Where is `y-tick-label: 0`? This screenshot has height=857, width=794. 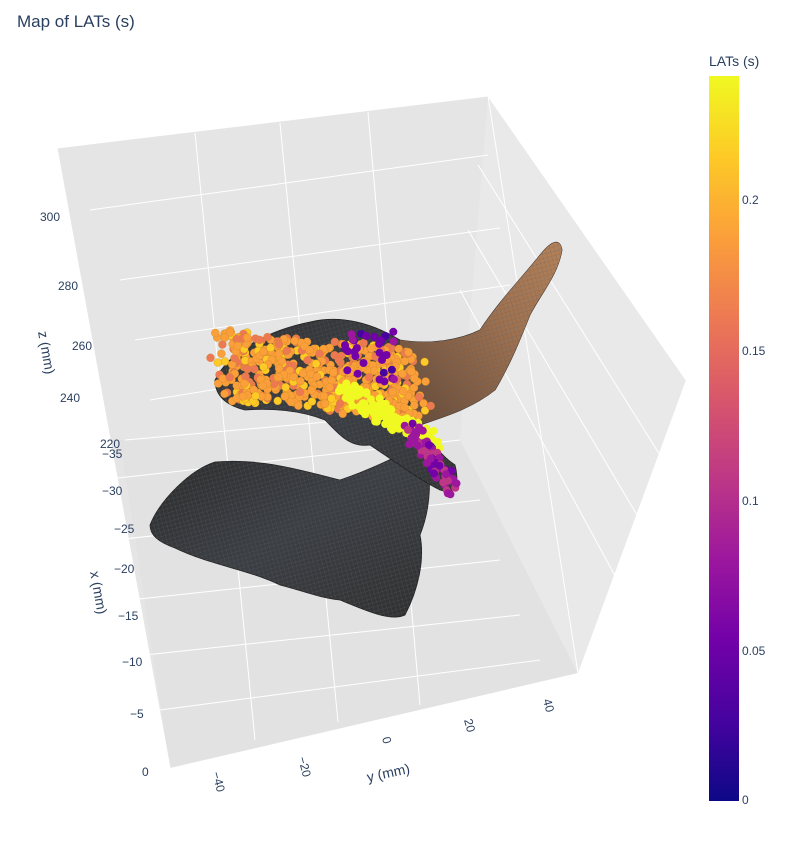
y-tick-label: 0 is located at coordinates (386, 740).